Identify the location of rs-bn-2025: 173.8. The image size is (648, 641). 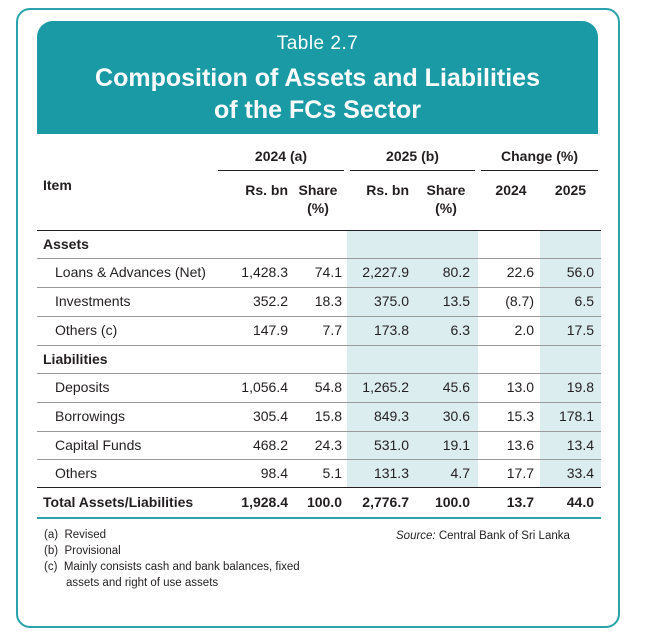
(391, 330).